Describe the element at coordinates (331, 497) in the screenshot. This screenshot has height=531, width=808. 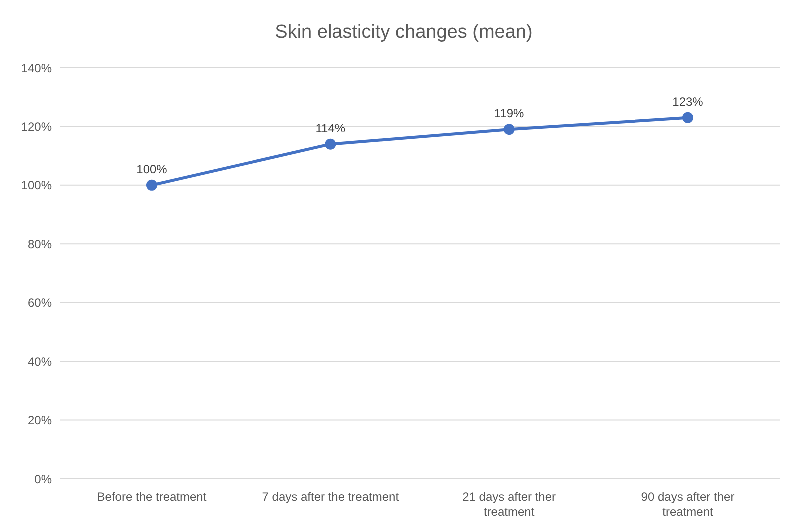
I see `x-tick-label: 7 days after the treatment` at that location.